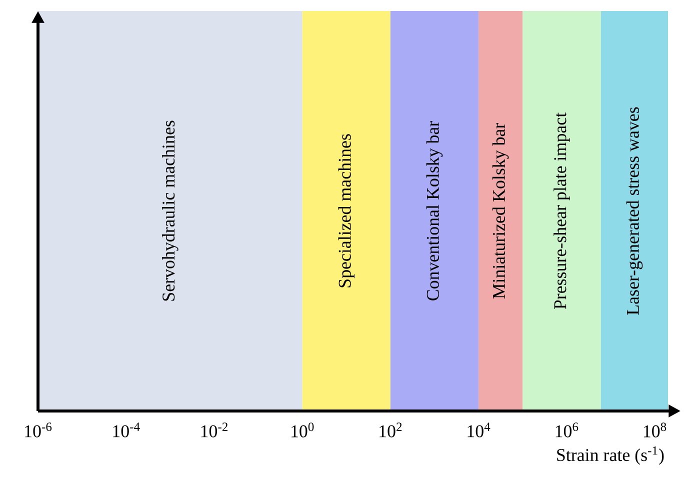 Image resolution: width=691 pixels, height=497 pixels. What do you see at coordinates (170, 210) in the screenshot?
I see `series-label: Servohydraulic machines` at bounding box center [170, 210].